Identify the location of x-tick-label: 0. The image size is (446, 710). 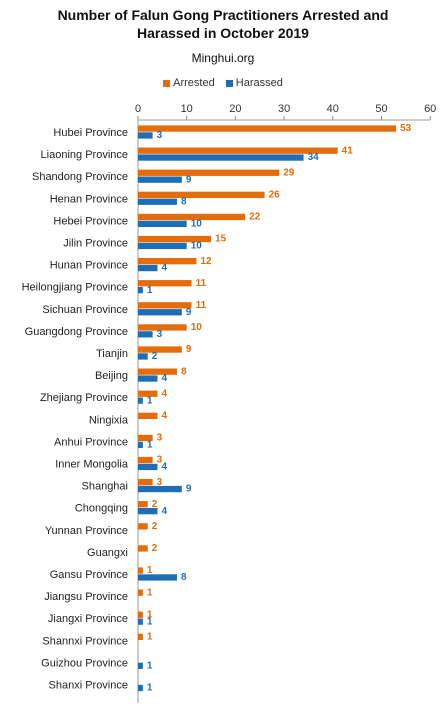
(138, 109).